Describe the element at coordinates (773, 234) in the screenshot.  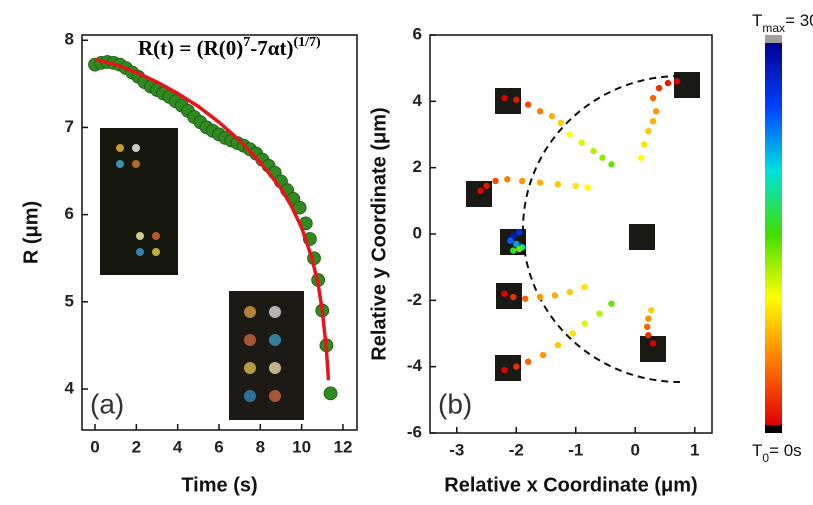
I see `colorbar` at that location.